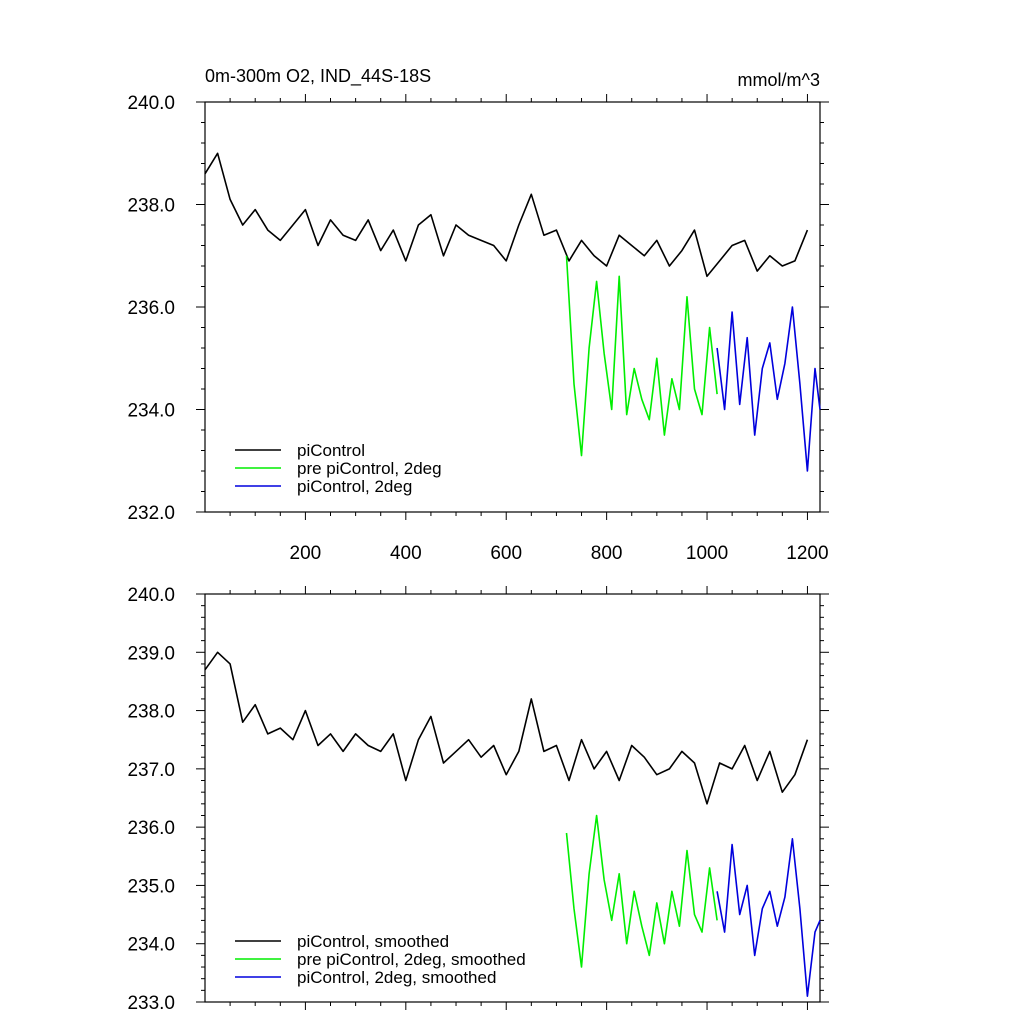 This screenshot has width=1024, height=1024. Describe the element at coordinates (406, 553) in the screenshot. I see `x-tick-label: 400` at that location.